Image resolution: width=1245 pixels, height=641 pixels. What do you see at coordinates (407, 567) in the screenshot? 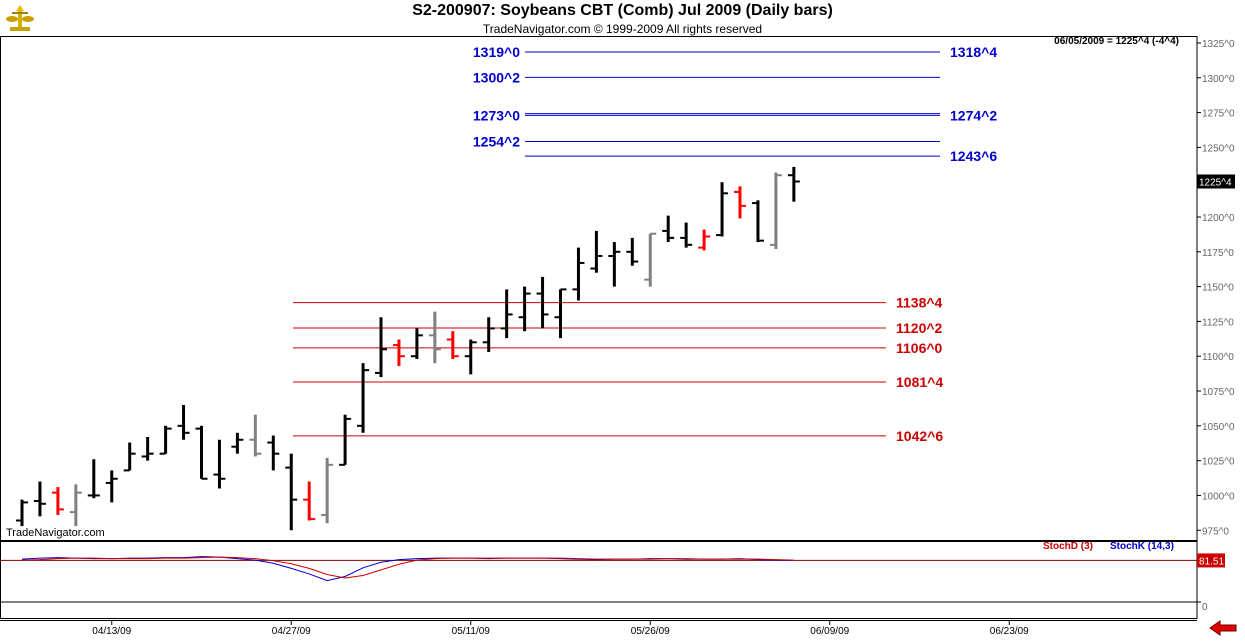
I see `stochd-line` at bounding box center [407, 567].